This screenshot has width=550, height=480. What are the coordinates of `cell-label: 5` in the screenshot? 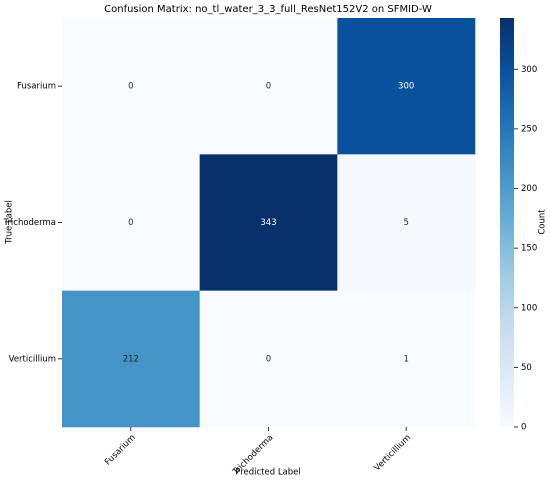 It's located at (405, 223).